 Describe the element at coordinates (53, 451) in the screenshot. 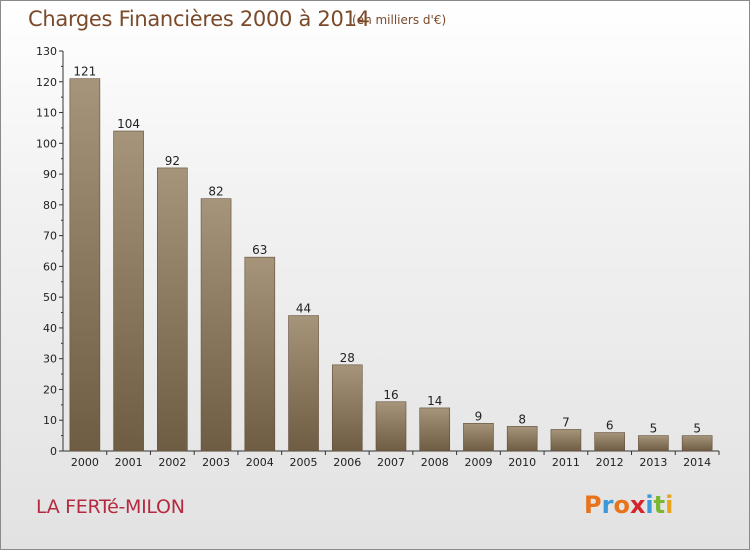

I see `y-tick-label: 0` at that location.